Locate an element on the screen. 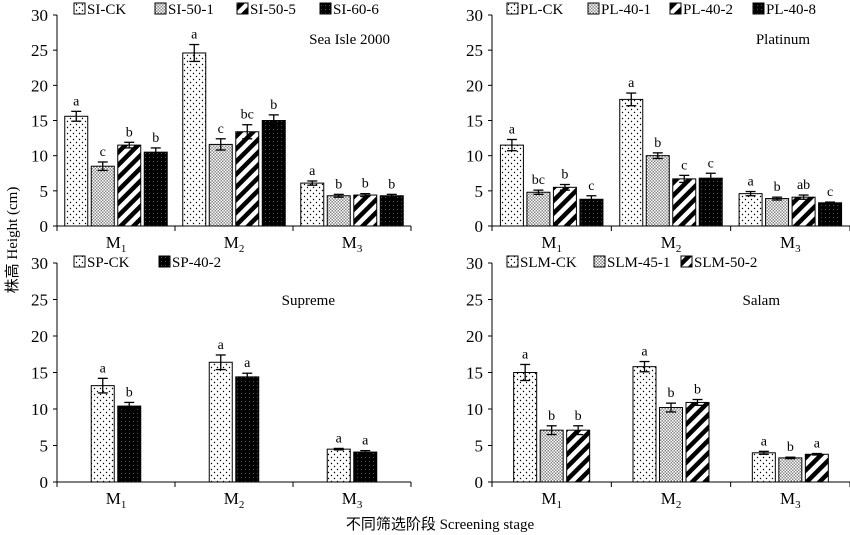 The height and width of the screenshot is (535, 850). legend-label: SI-CK is located at coordinates (106, 10).